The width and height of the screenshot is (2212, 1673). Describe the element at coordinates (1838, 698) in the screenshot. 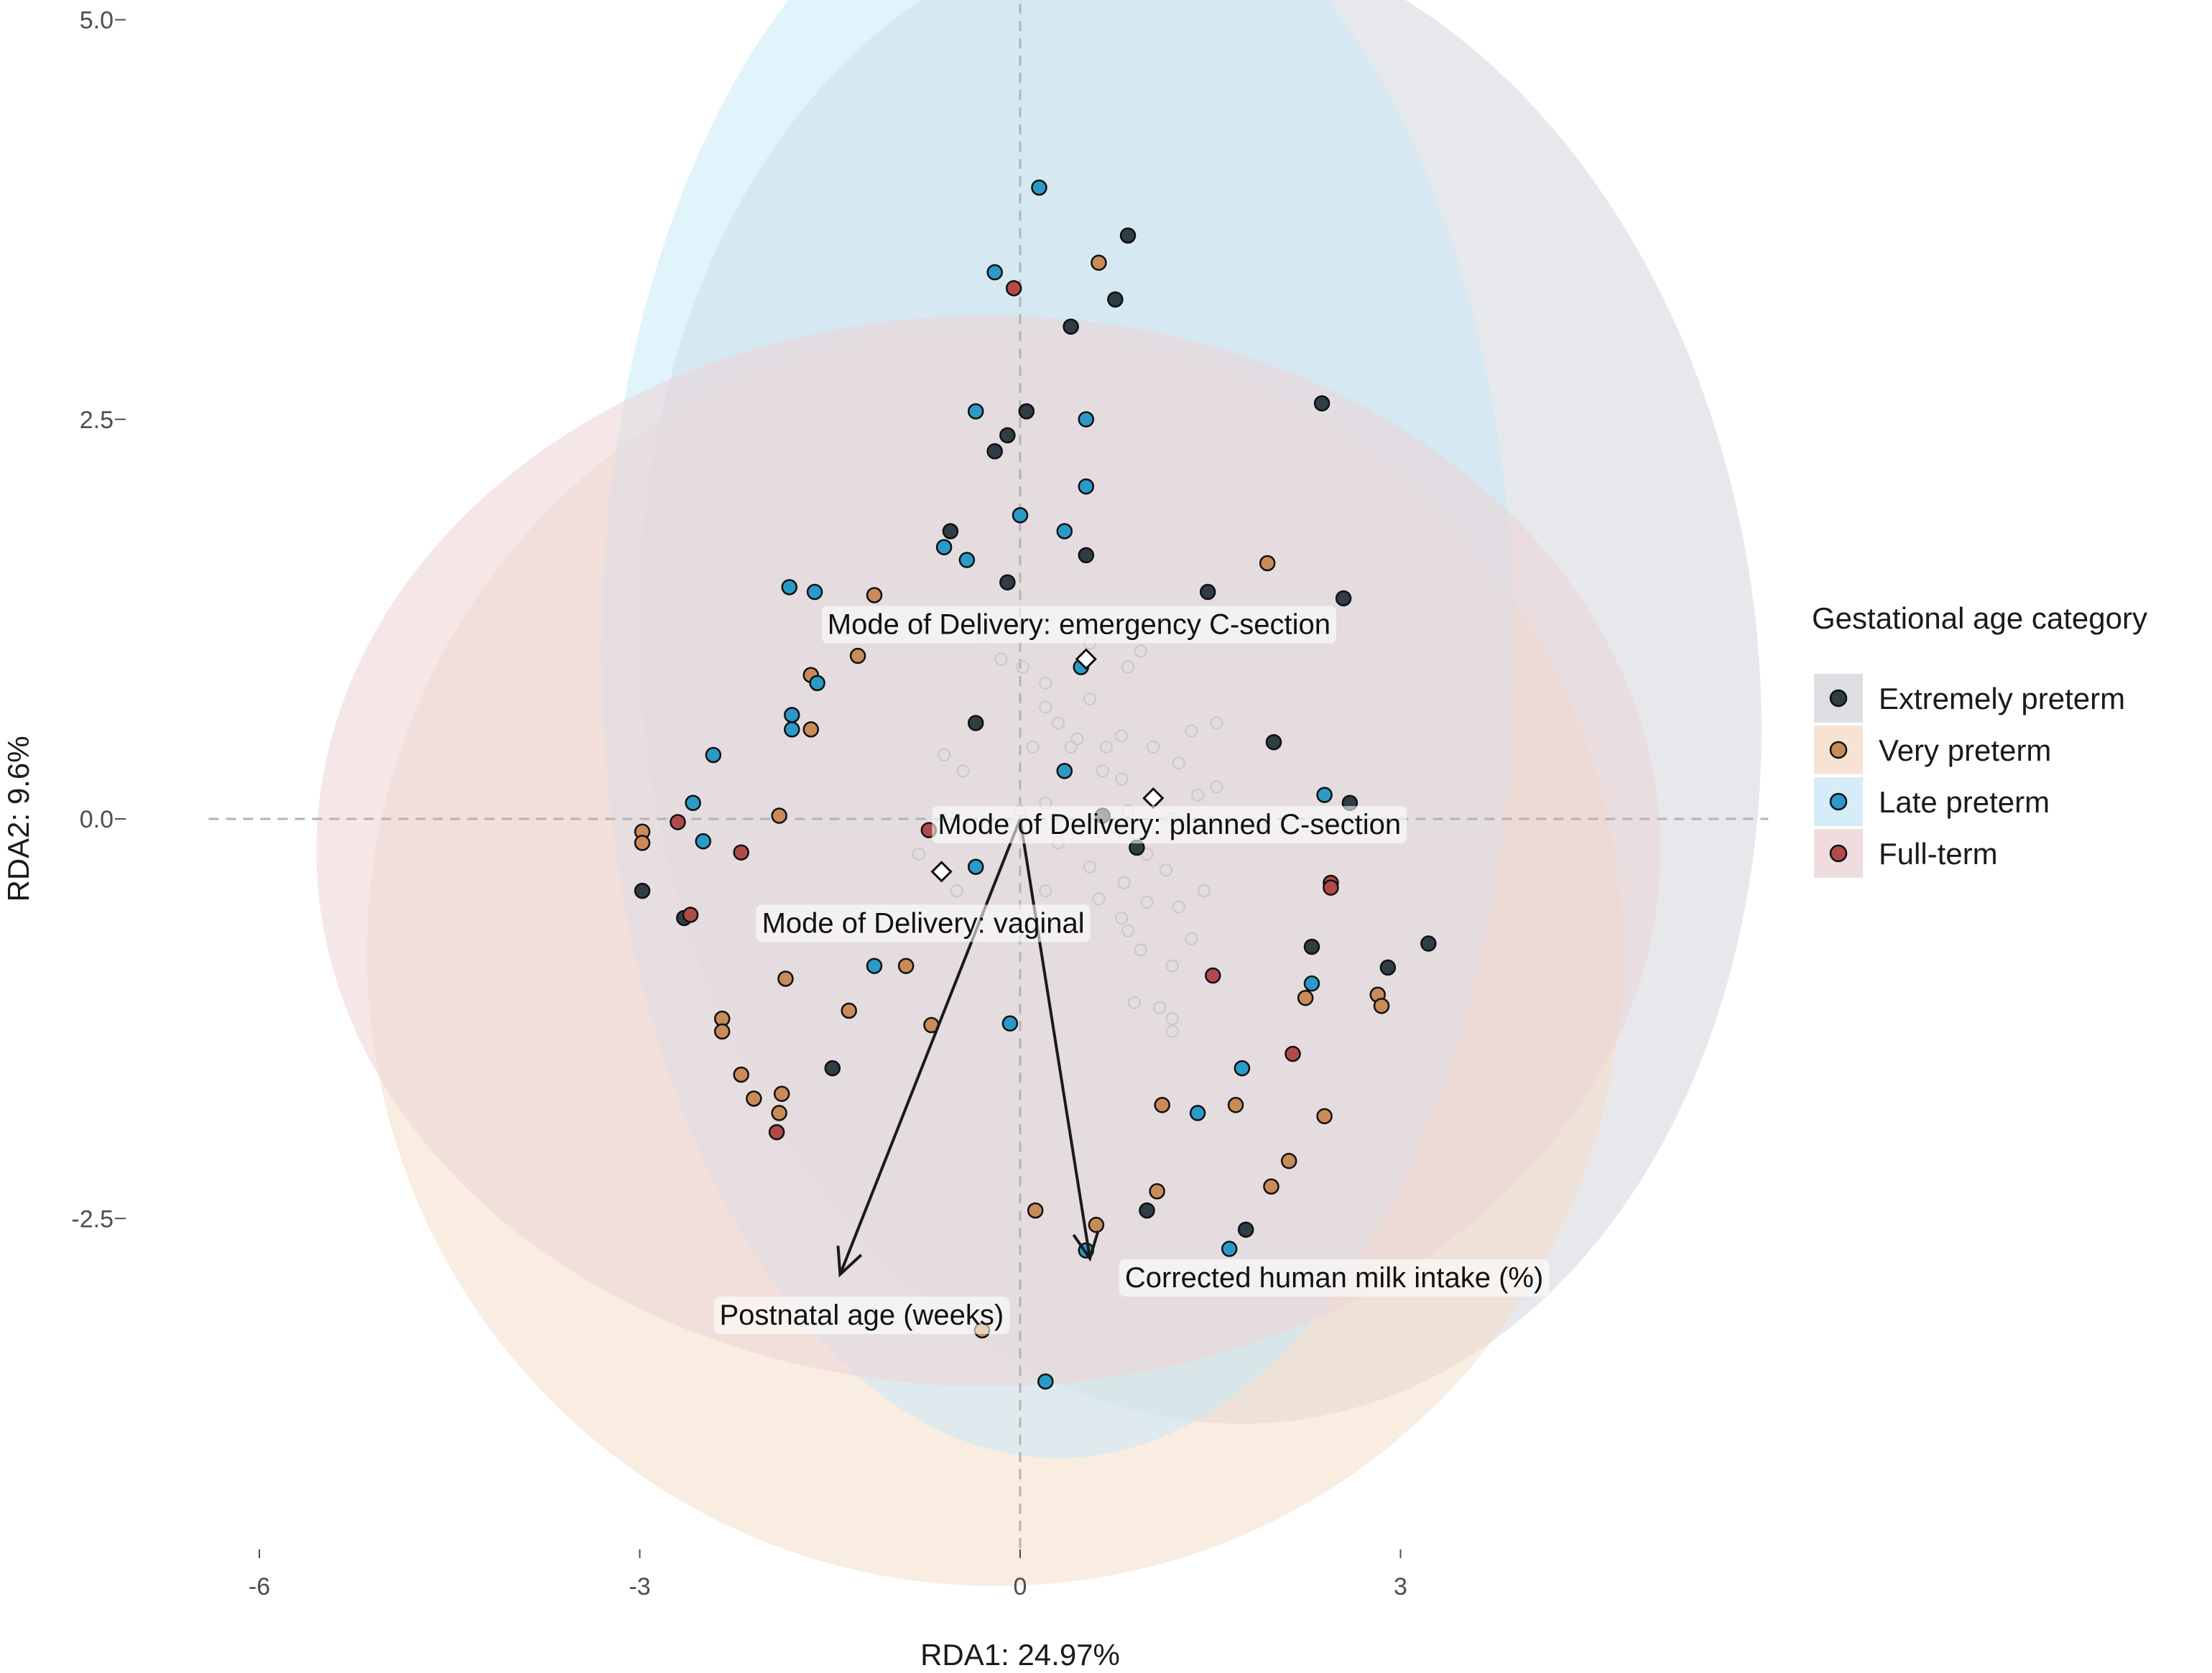

I see `legend-swatch-extremely-preterm` at that location.